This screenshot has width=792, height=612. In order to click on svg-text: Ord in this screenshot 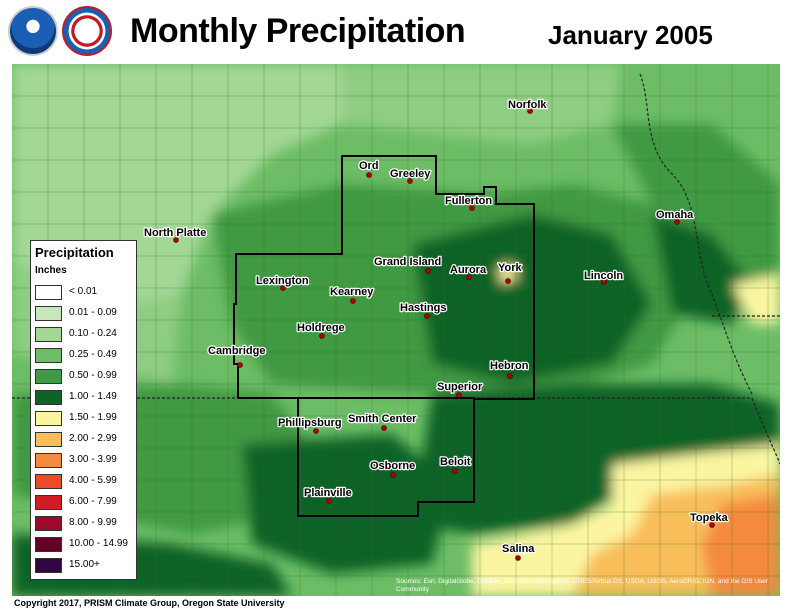, I will do `click(369, 166)`.